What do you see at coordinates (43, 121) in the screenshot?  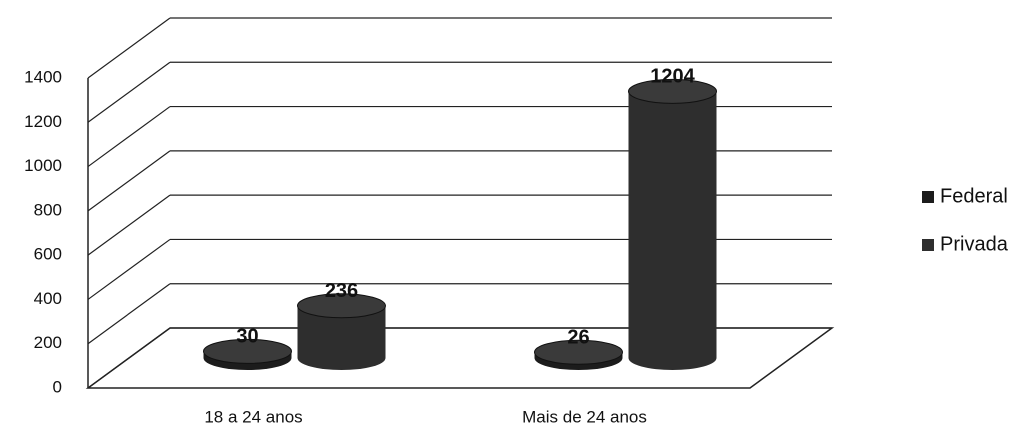 I see `y-tick-label: 1200` at bounding box center [43, 121].